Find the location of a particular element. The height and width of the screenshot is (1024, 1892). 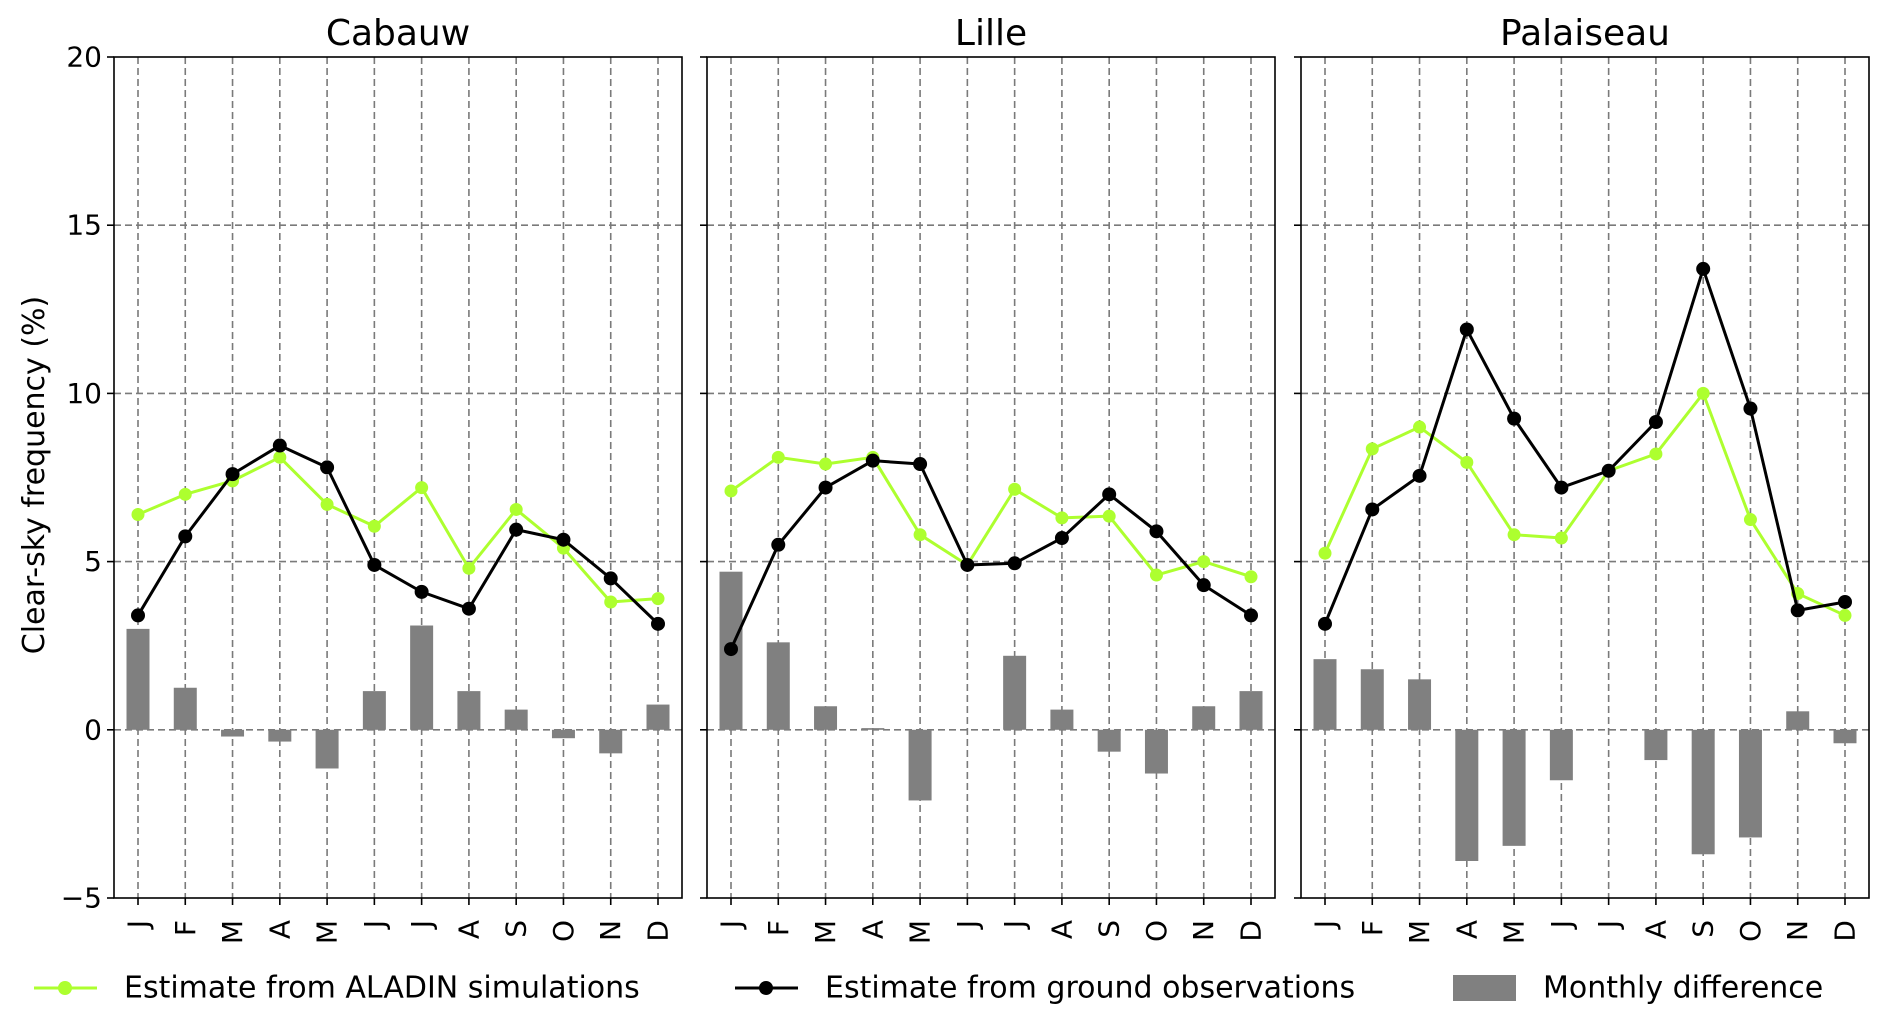

legend-item-aladin: Estimate from ALADIN simulations is located at coordinates (337, 988).